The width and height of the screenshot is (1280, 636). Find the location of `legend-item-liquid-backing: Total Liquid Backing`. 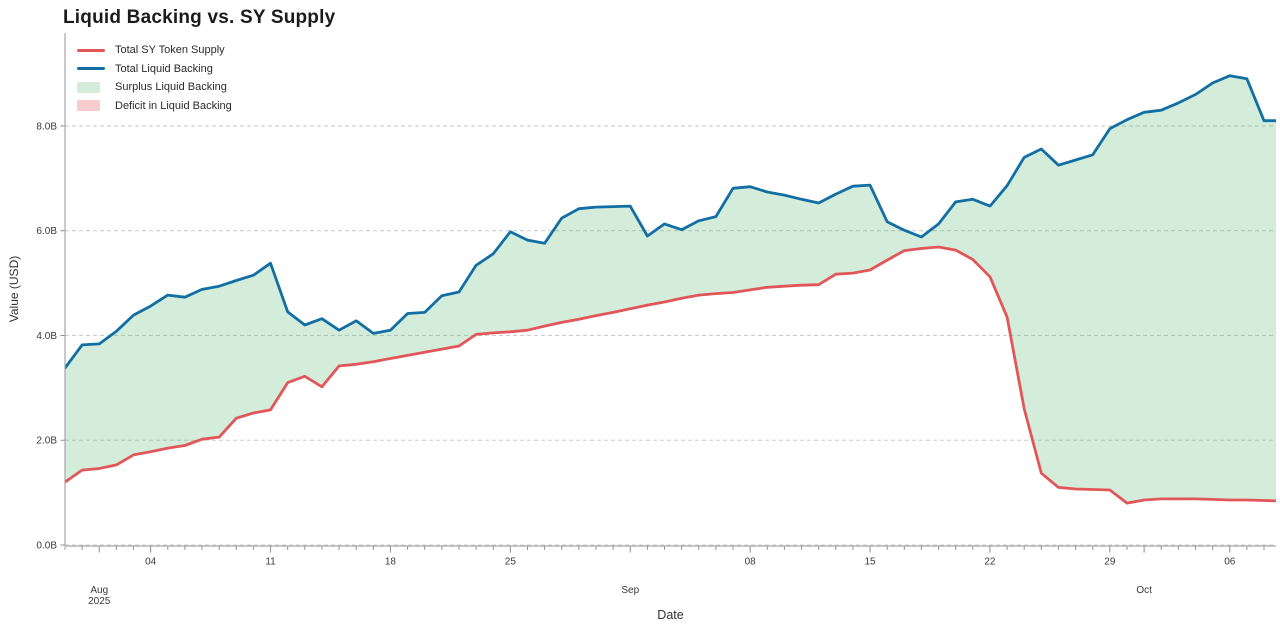

legend-item-liquid-backing: Total Liquid Backing is located at coordinates (154, 69).